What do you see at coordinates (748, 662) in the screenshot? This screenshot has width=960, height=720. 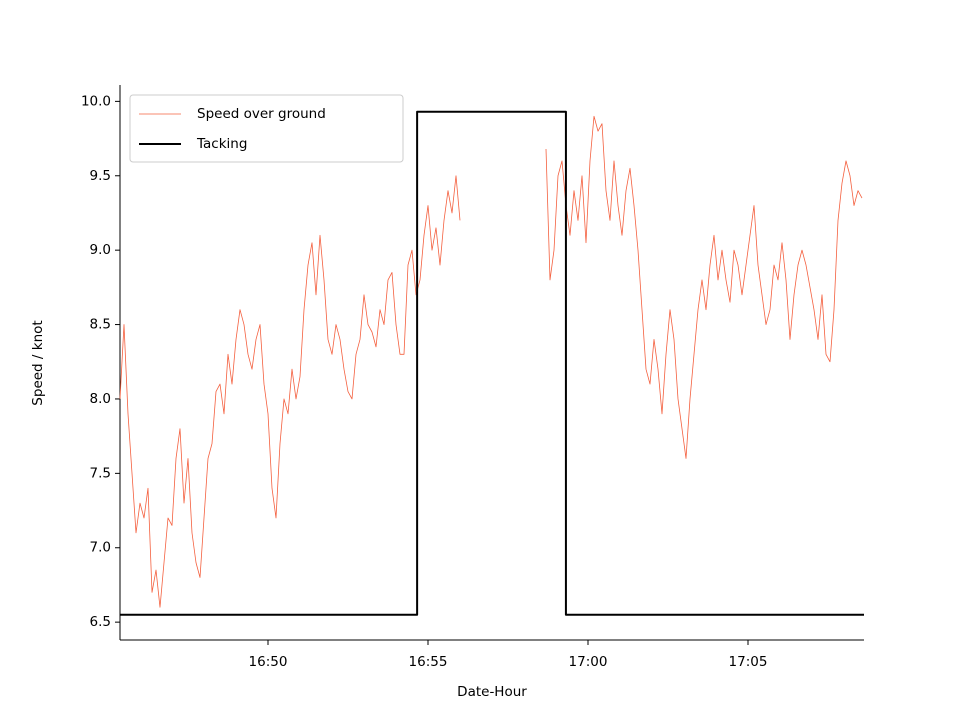 I see `x-tick-label: 17:05` at bounding box center [748, 662].